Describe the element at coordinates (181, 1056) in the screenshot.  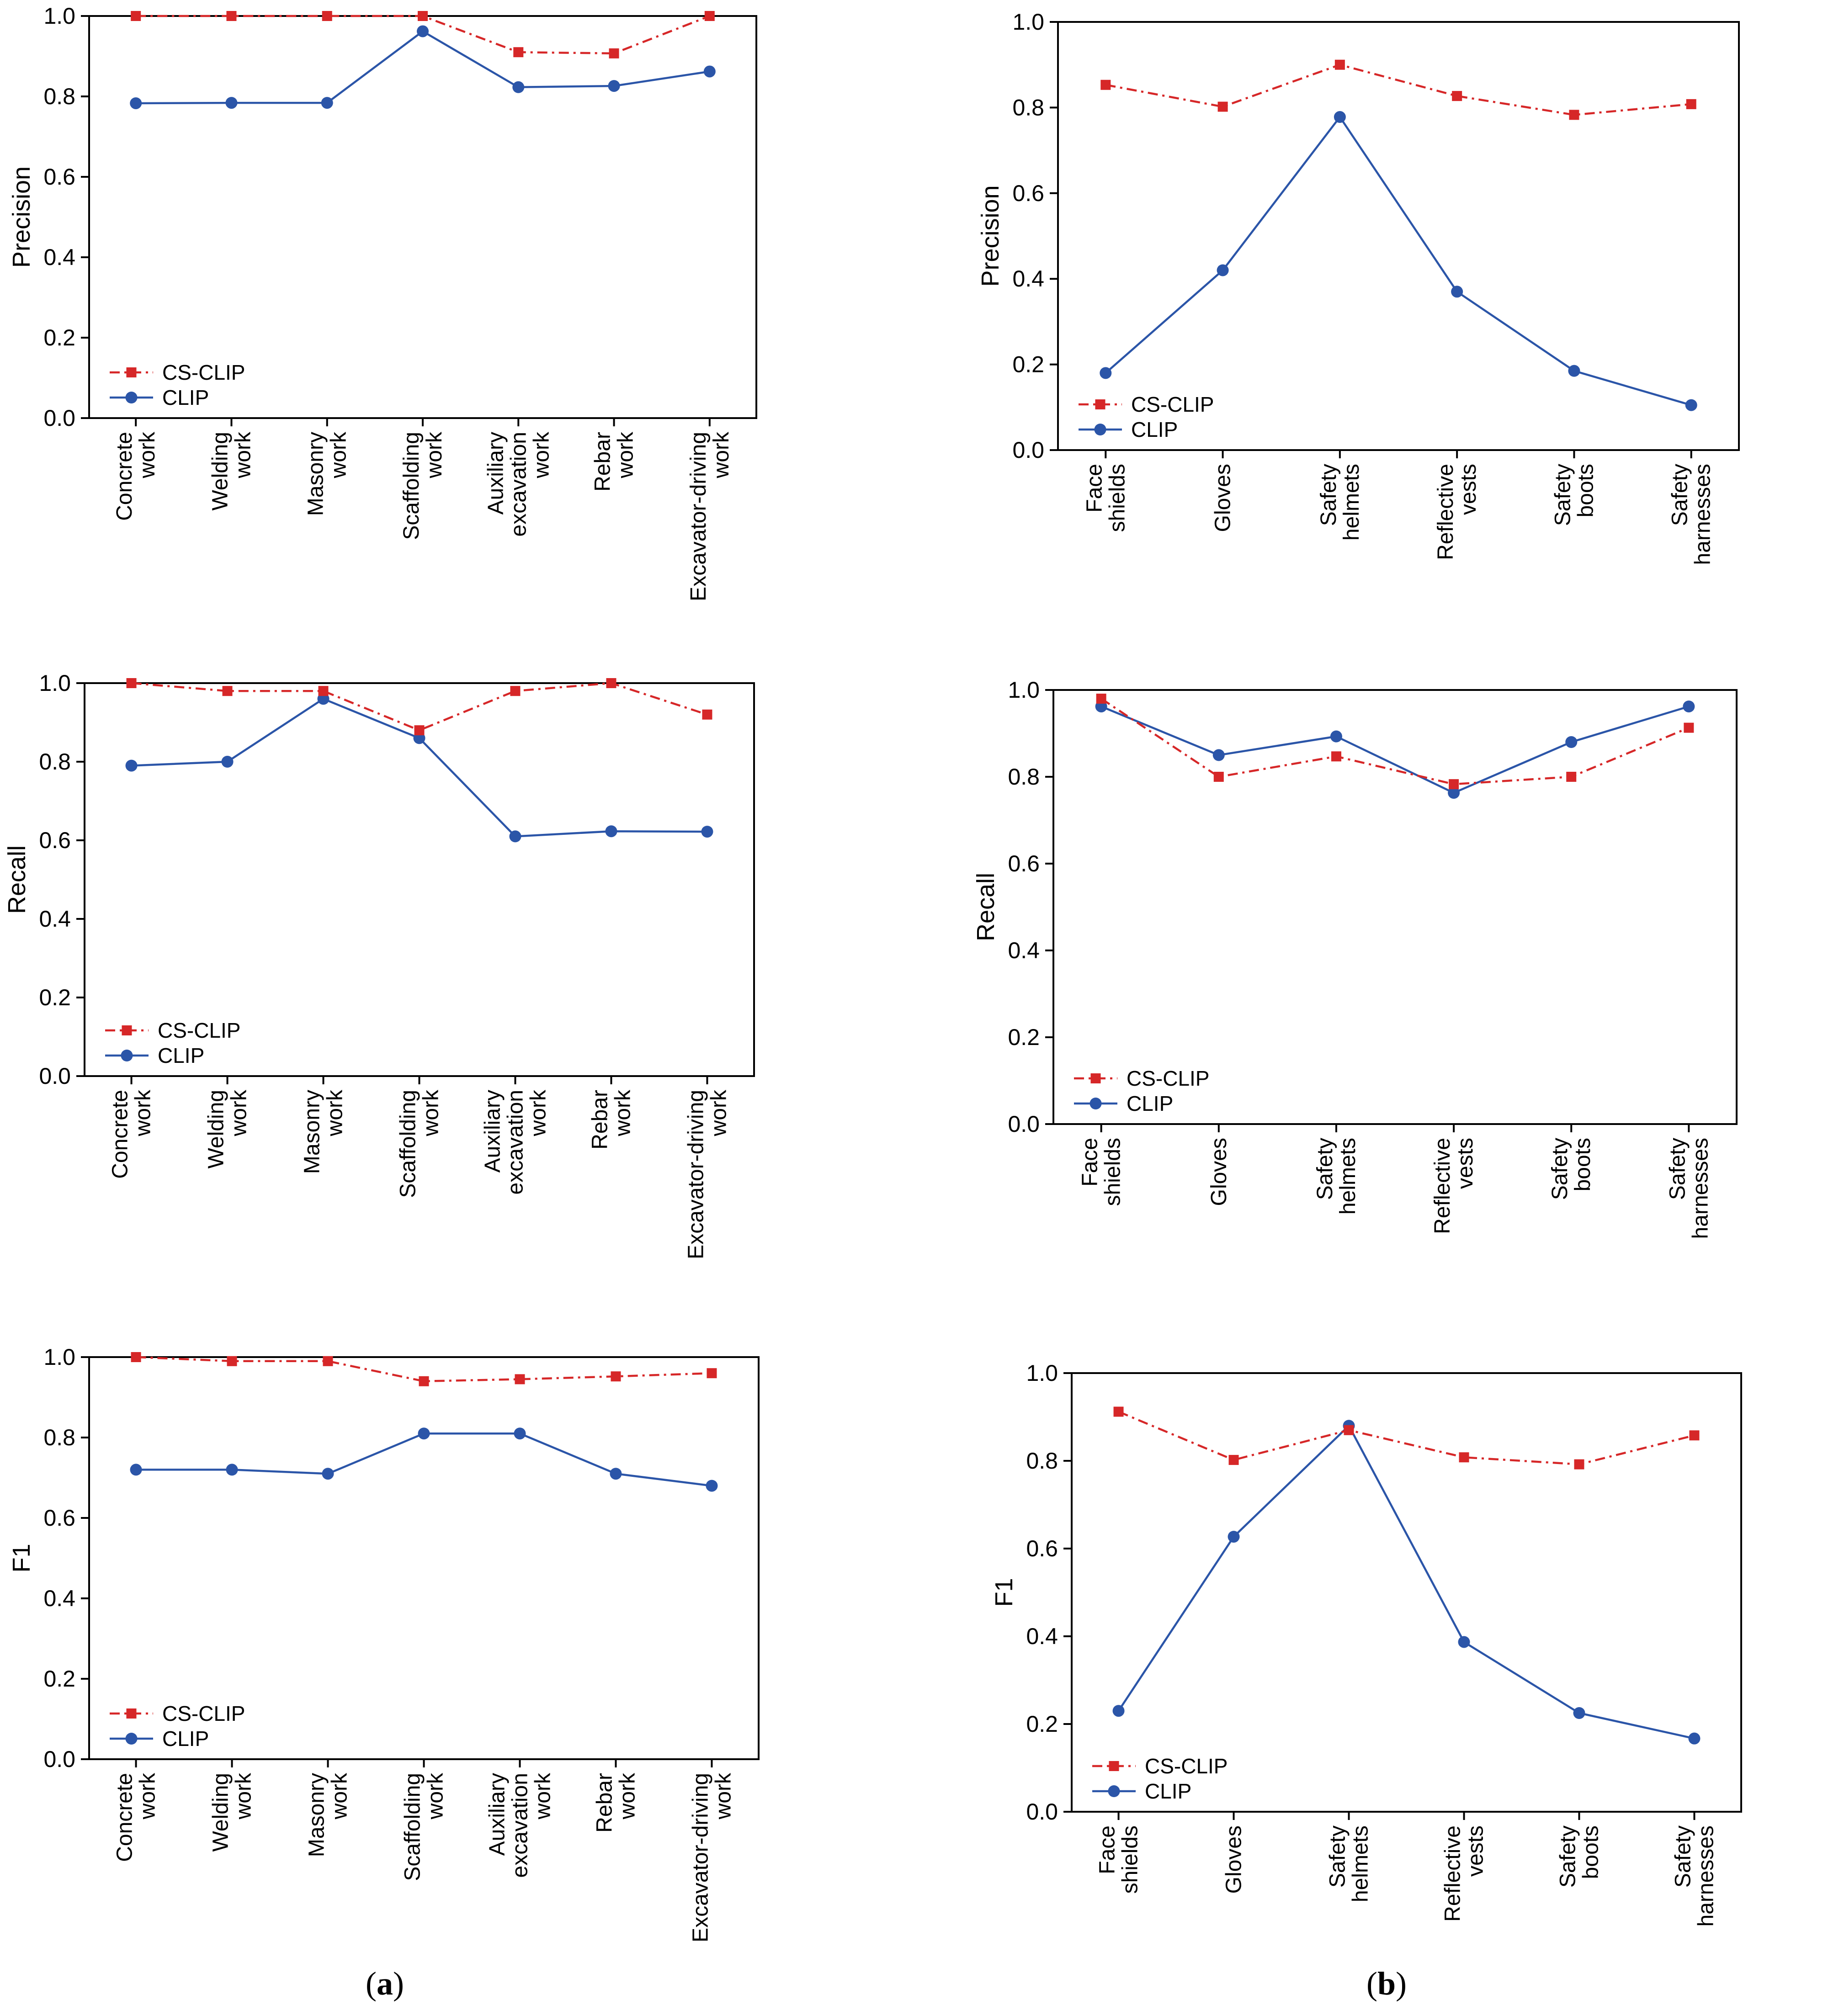
I see `legend-label-clip: CLIP` at that location.